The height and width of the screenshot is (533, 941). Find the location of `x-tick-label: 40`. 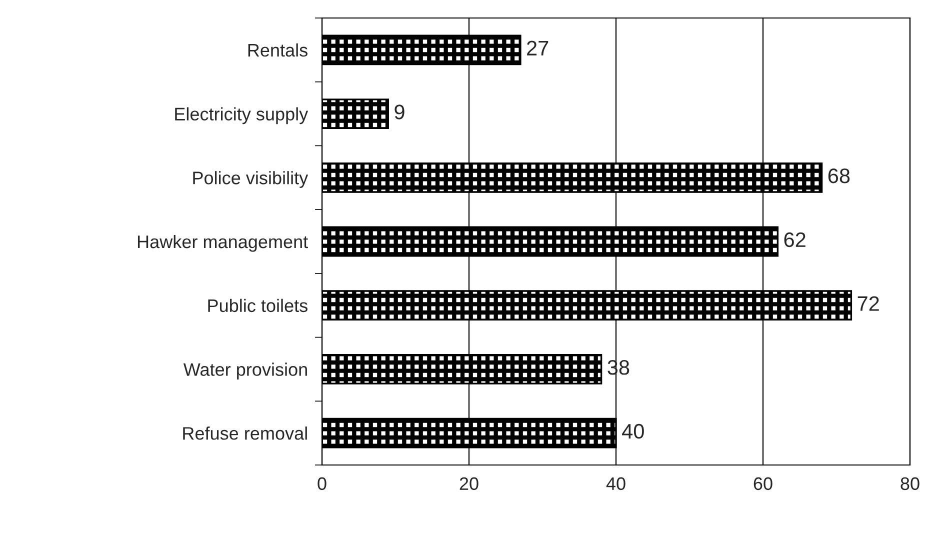

x-tick-label: 40 is located at coordinates (616, 483).